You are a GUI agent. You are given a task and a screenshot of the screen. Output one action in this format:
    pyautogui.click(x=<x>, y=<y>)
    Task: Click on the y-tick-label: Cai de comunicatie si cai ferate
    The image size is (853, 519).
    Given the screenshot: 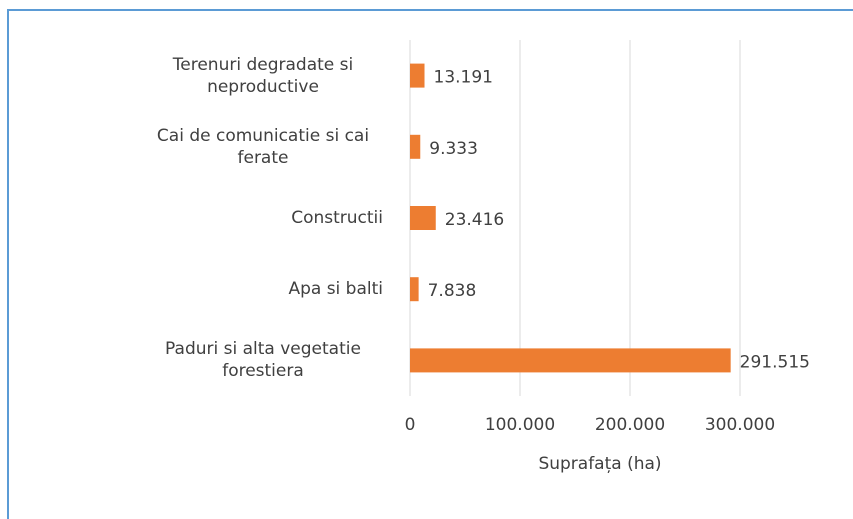 What is the action you would take?
    pyautogui.click(x=263, y=146)
    